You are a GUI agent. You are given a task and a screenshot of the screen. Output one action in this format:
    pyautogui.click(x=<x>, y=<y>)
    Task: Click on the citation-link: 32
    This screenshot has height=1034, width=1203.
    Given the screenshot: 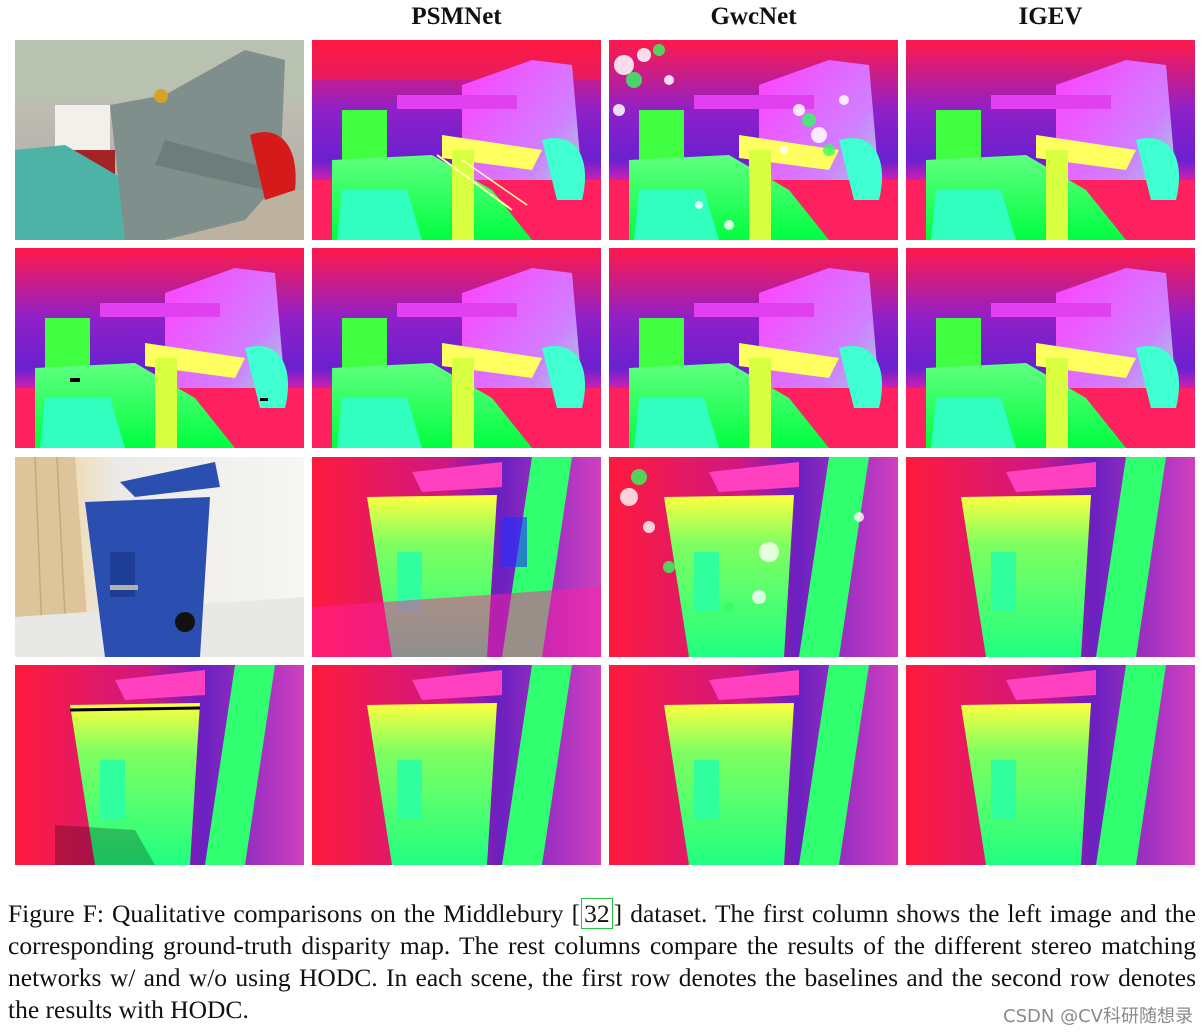 What is the action you would take?
    pyautogui.click(x=597, y=913)
    